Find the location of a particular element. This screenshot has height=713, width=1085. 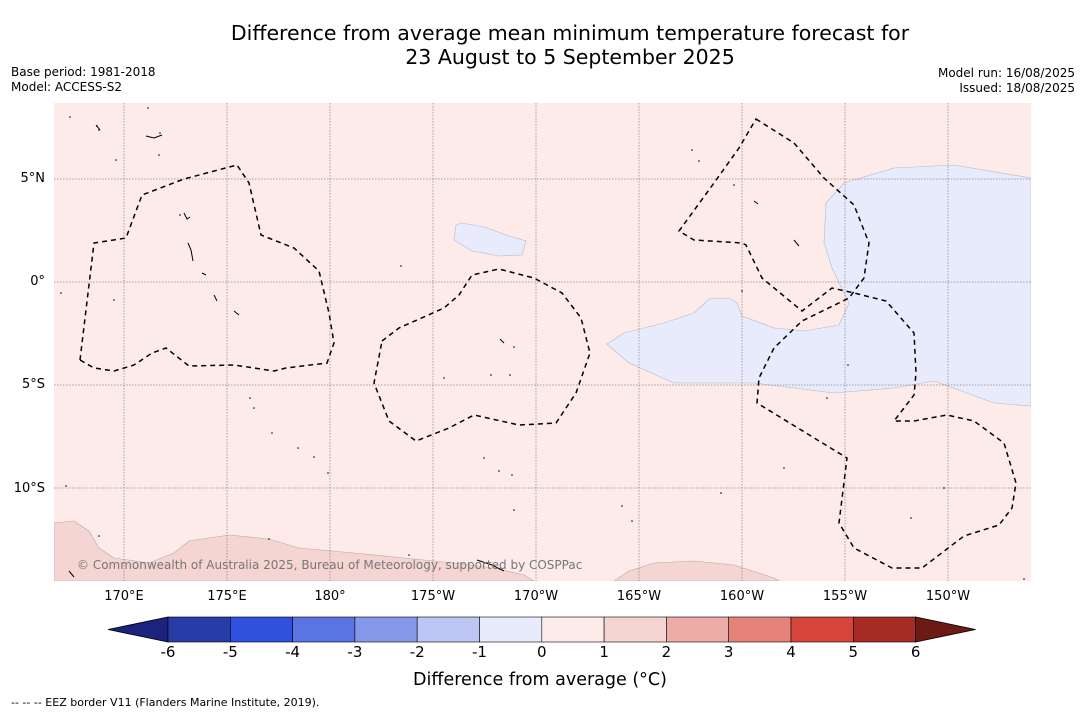

lon-label-160w: 160°W is located at coordinates (742, 596).